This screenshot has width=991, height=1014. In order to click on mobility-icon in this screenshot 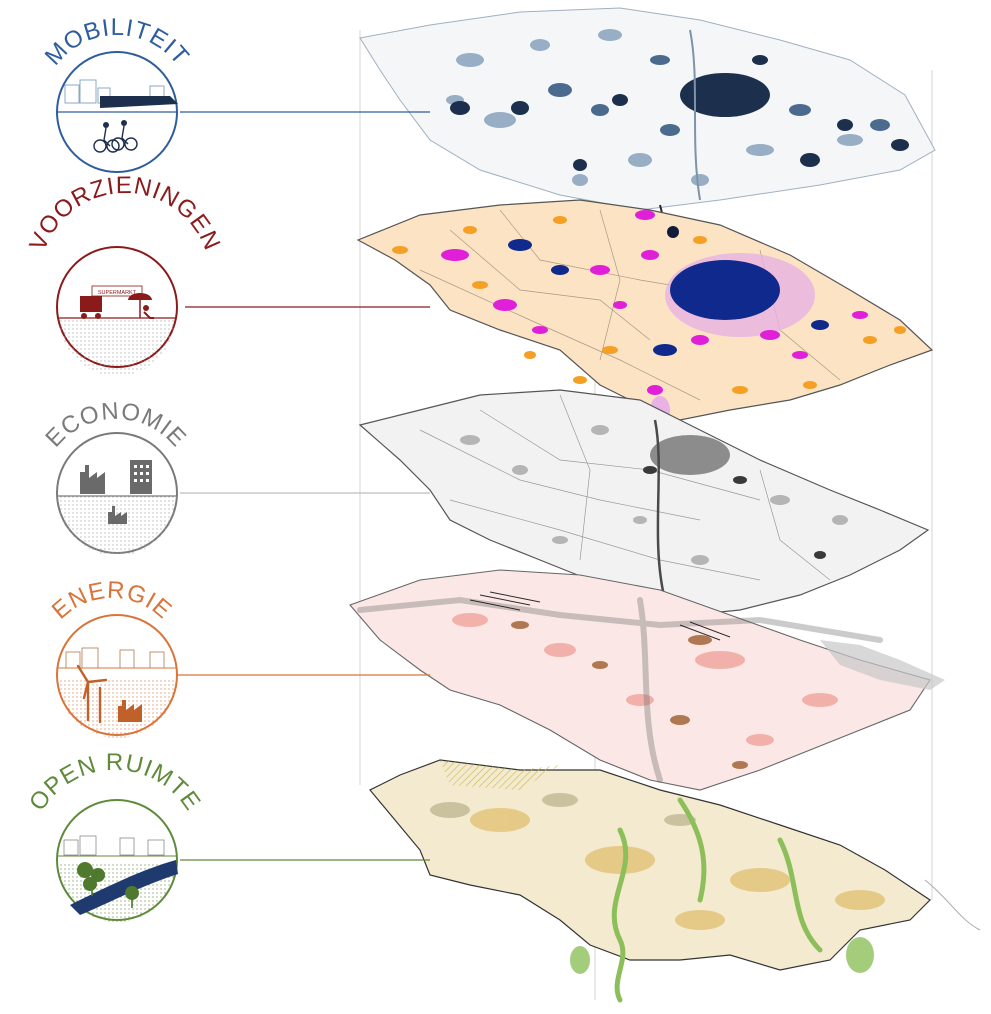, I will do `click(117, 112)`.